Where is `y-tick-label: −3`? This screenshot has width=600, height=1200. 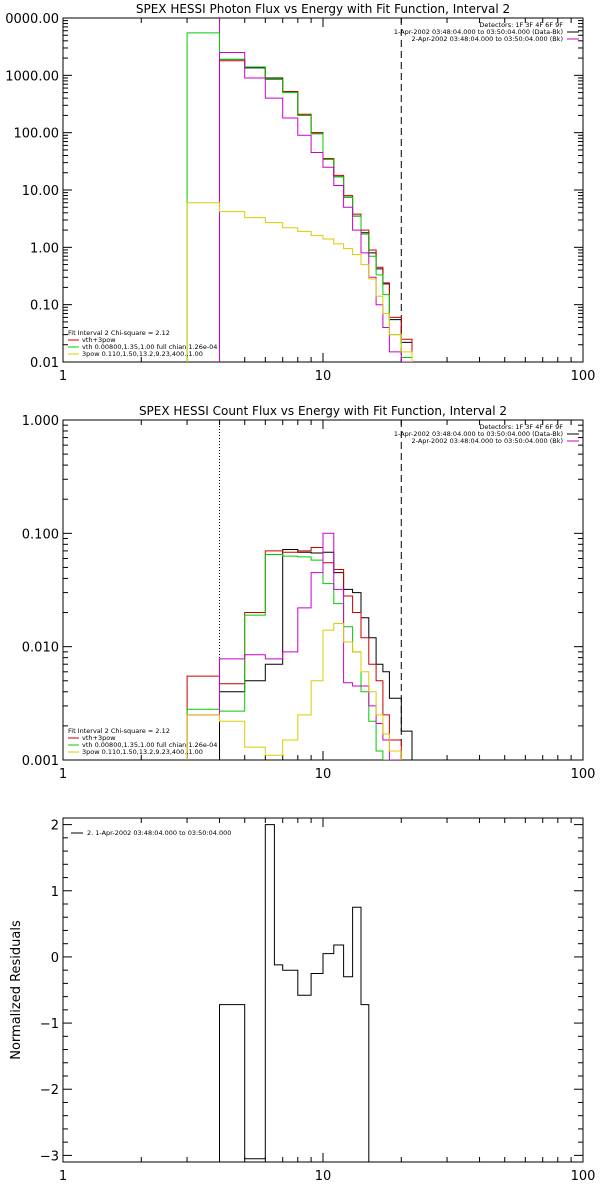
y-tick-label: −3 is located at coordinates (49, 1156).